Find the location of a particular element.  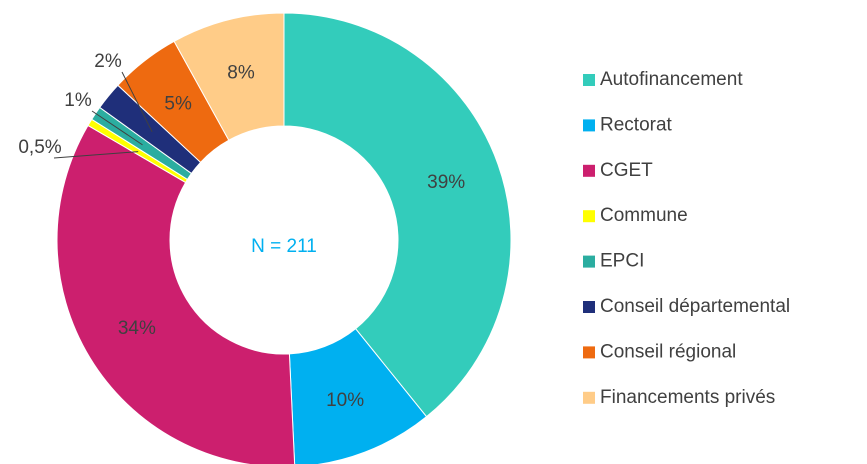

data-label: 39% is located at coordinates (446, 182).